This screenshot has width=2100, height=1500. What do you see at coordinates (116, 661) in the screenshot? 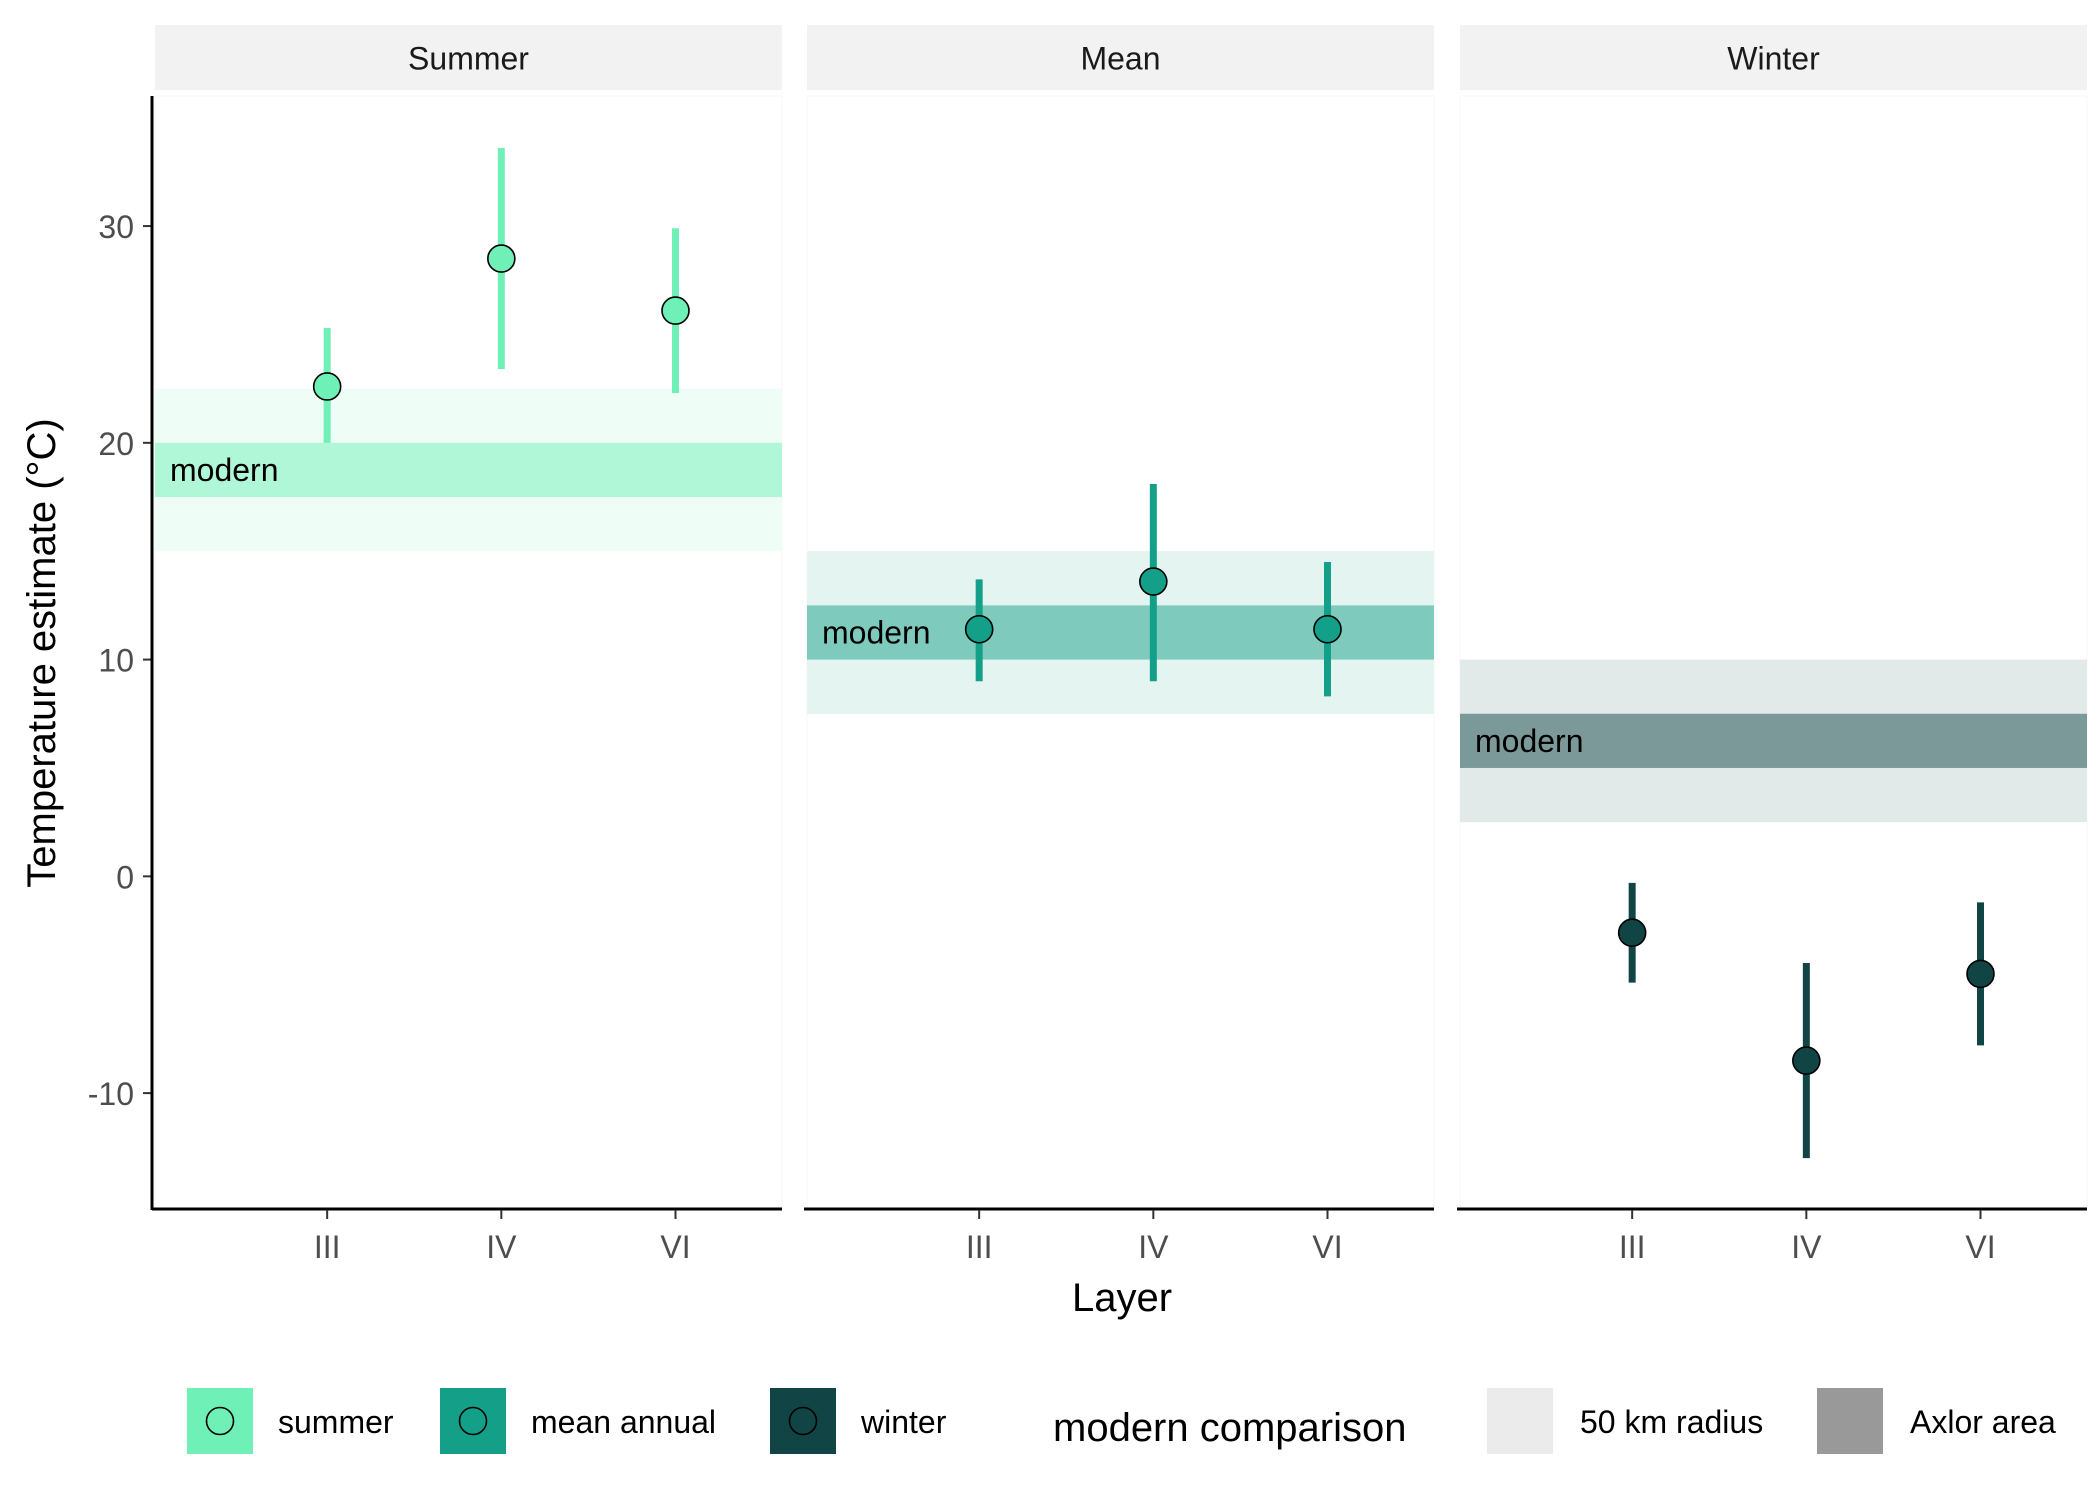
I see `y-tick-label: 10` at bounding box center [116, 661].